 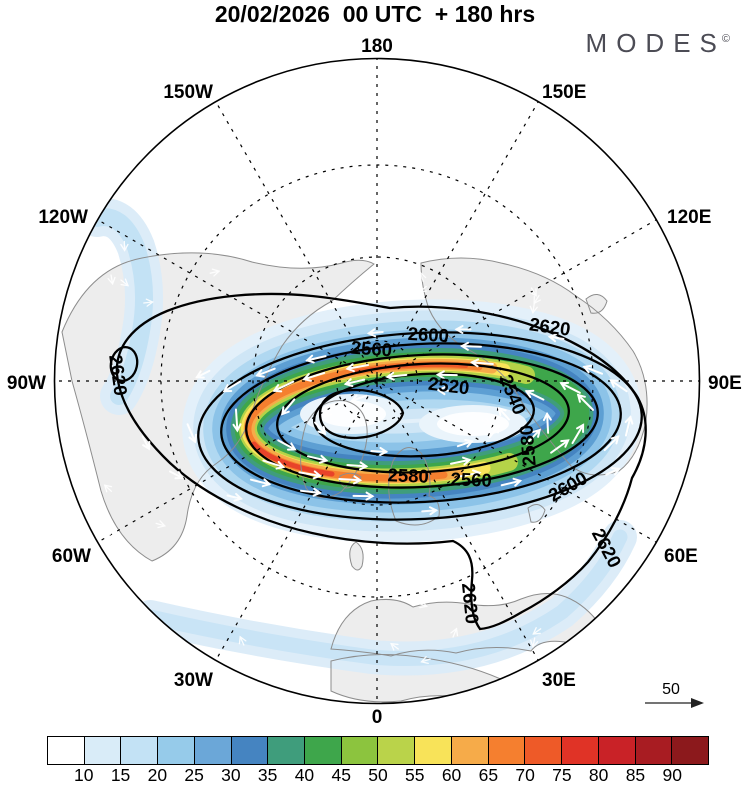 I want to click on lon-label-150w: 150W, so click(x=188, y=92).